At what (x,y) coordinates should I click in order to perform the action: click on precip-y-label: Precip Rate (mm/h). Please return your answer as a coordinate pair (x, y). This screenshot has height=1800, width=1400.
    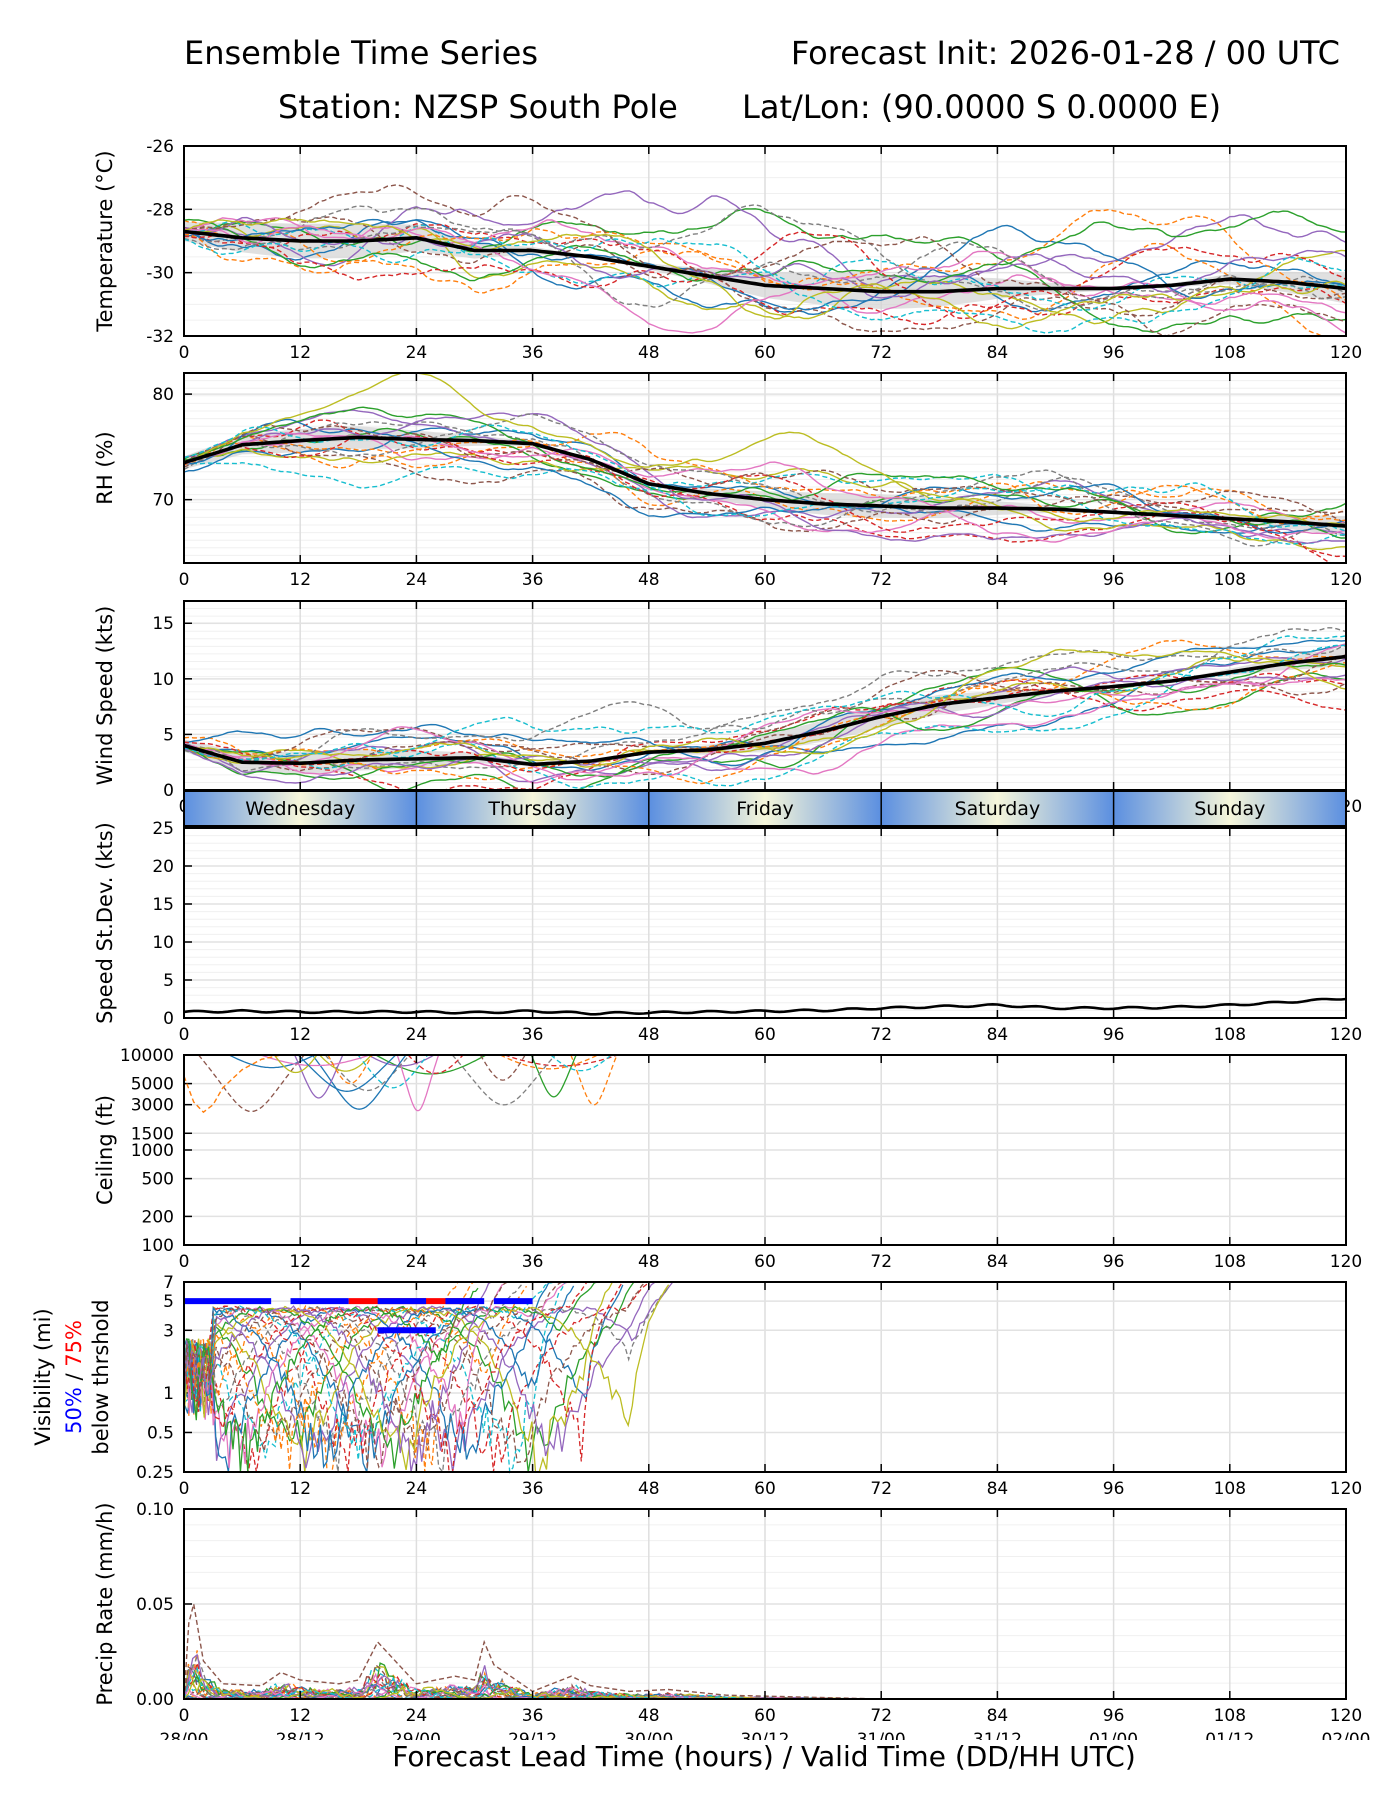
    Looking at the image, I should click on (105, 1603).